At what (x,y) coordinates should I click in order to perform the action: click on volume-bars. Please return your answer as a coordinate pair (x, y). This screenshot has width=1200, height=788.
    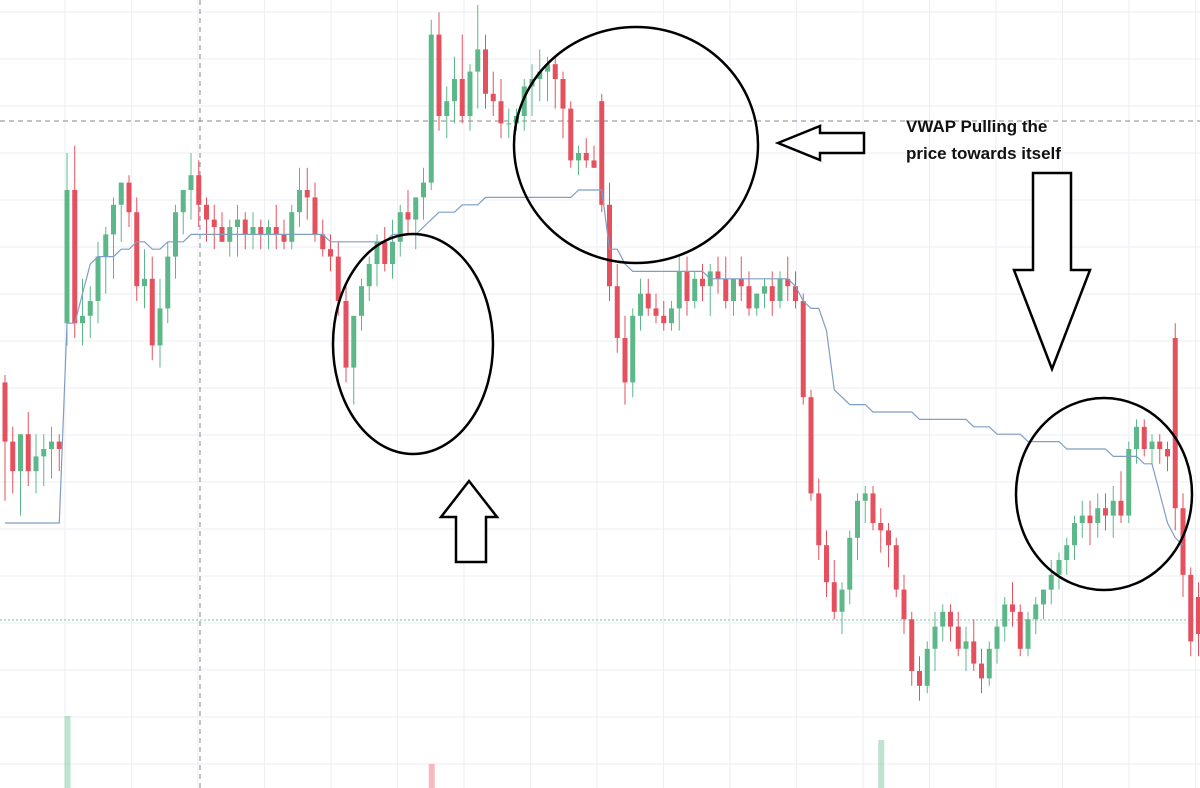
    Looking at the image, I should click on (474, 752).